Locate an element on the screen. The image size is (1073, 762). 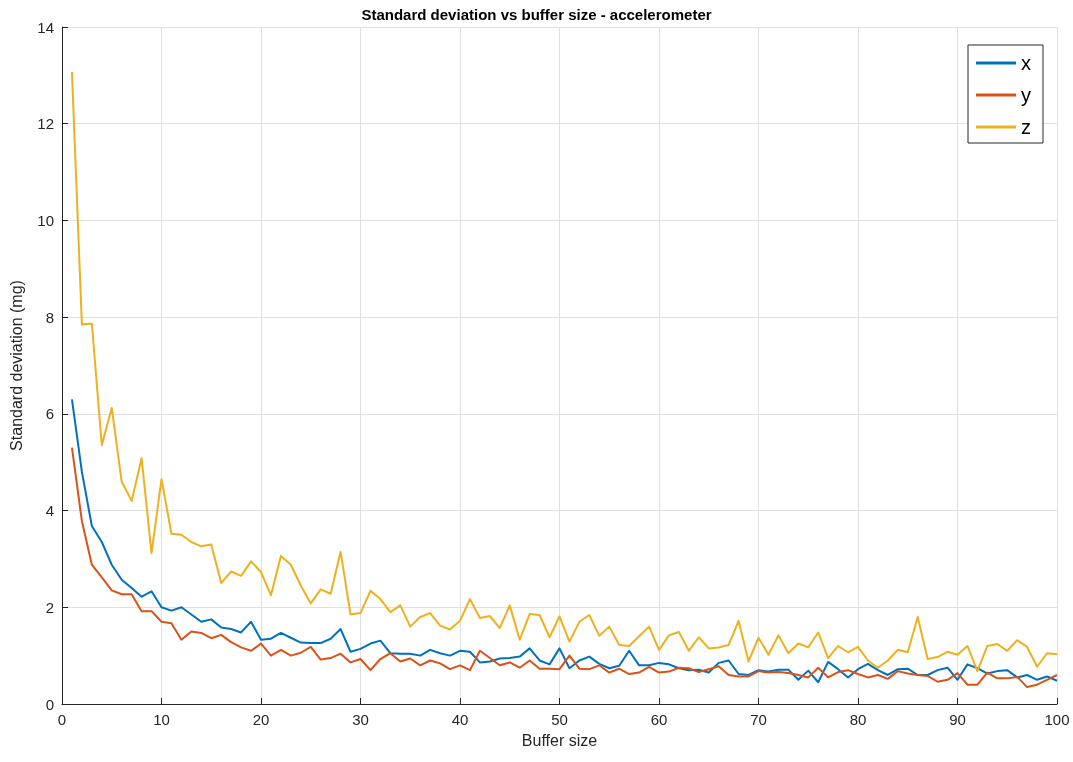
y-tick-label: 0 is located at coordinates (49, 704).